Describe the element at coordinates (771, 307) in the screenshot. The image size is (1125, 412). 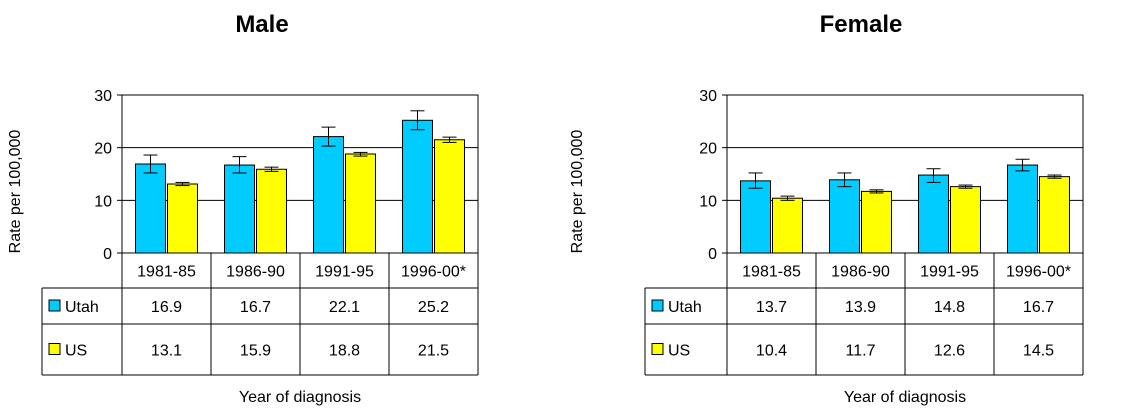
I see `table-cell: 13.7` at that location.